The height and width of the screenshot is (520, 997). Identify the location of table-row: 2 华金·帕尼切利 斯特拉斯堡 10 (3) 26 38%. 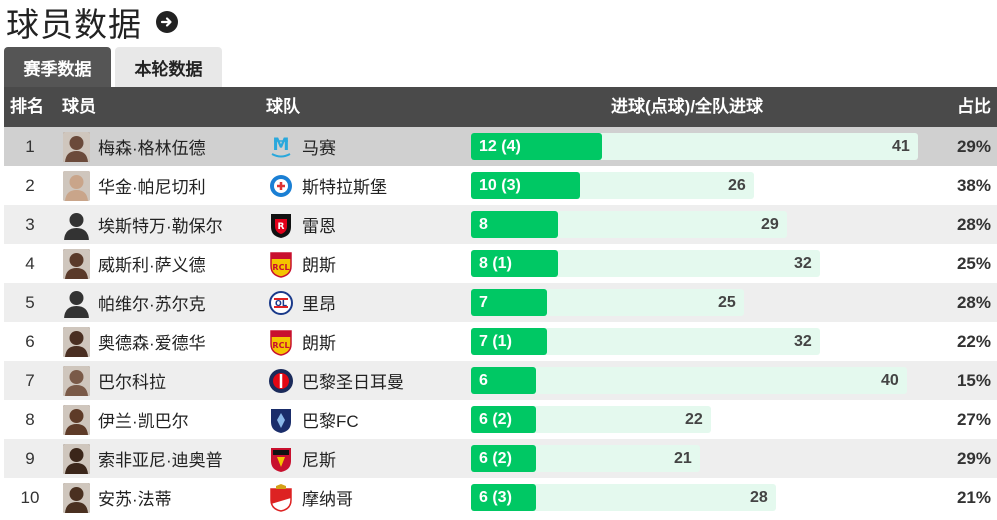
(500, 185).